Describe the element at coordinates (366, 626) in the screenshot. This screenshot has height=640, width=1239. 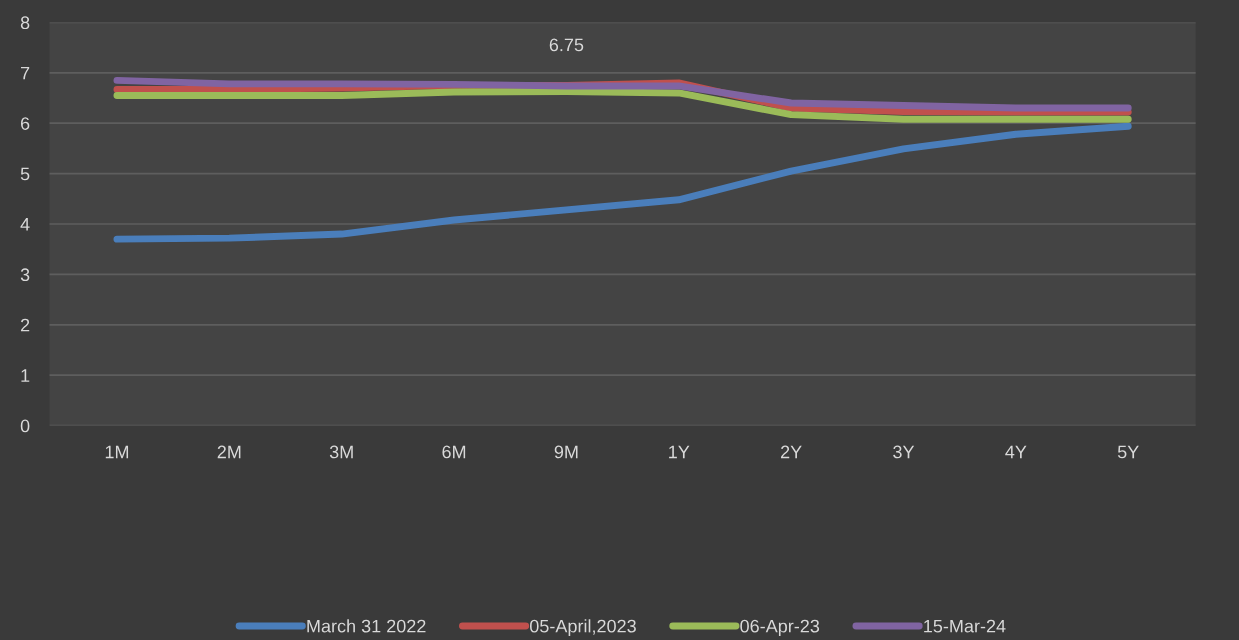
I see `legend-label: March 31 2022` at that location.